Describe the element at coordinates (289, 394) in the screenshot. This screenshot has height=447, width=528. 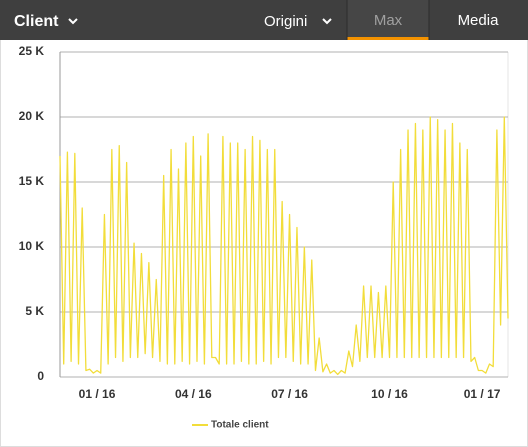
I see `x-tick-label: 07 / 16` at that location.